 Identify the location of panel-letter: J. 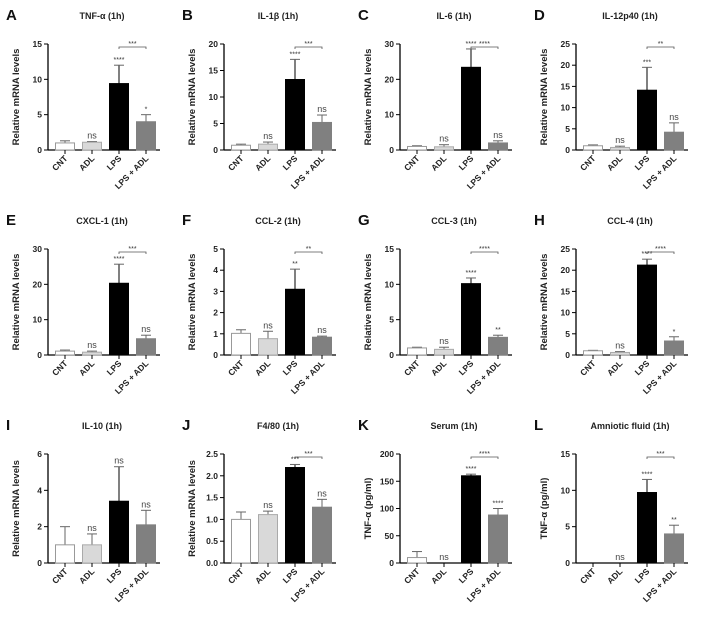
(186, 425).